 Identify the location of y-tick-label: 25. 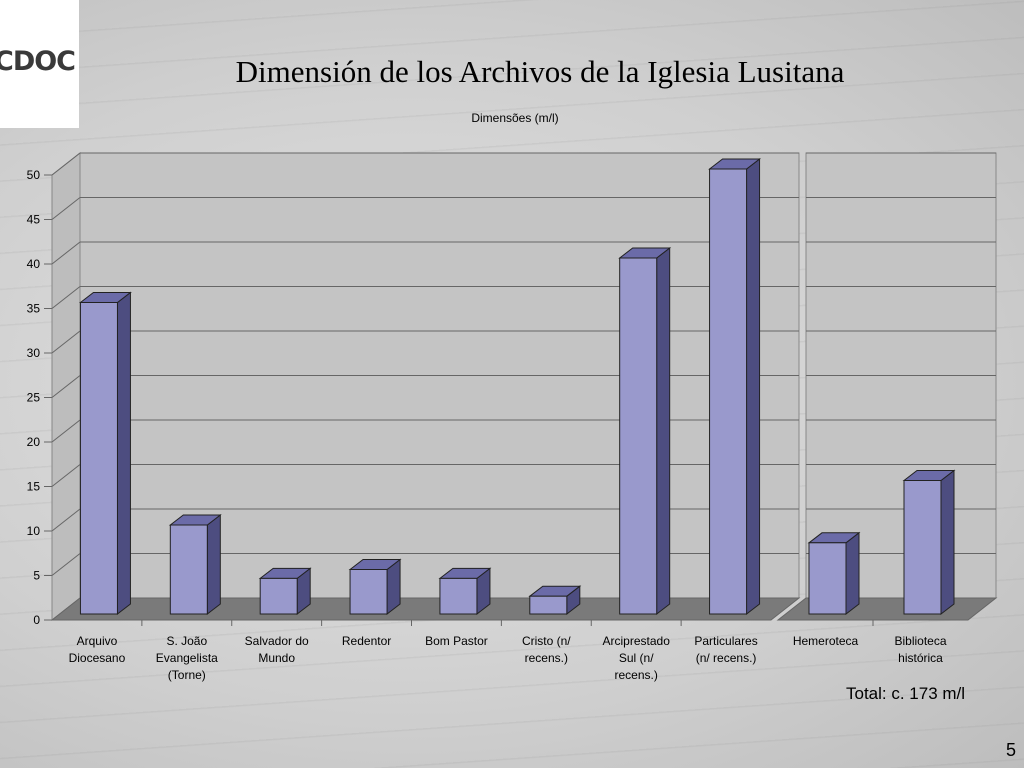
(34, 398).